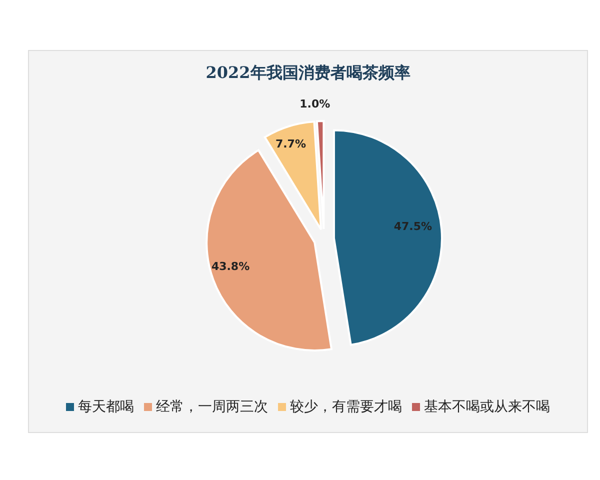 This screenshot has height=480, width=600. I want to click on legend-label: 较少，有需要才喝, so click(346, 407).